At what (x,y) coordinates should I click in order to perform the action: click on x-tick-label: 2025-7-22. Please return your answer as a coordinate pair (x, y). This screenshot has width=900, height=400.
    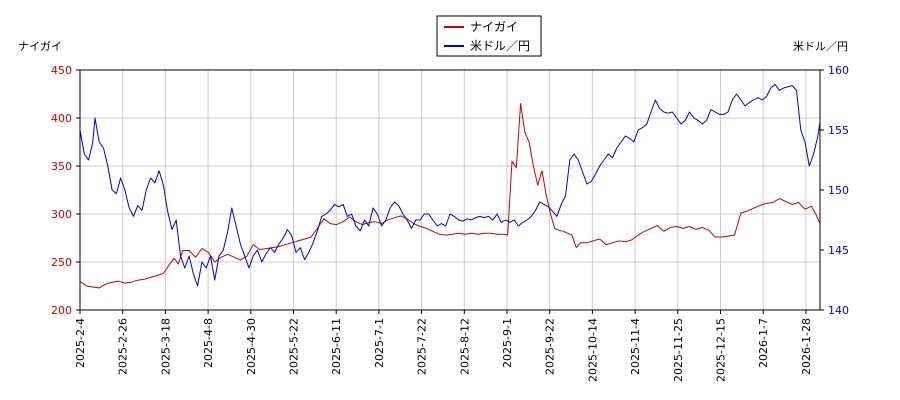
    Looking at the image, I should click on (422, 346).